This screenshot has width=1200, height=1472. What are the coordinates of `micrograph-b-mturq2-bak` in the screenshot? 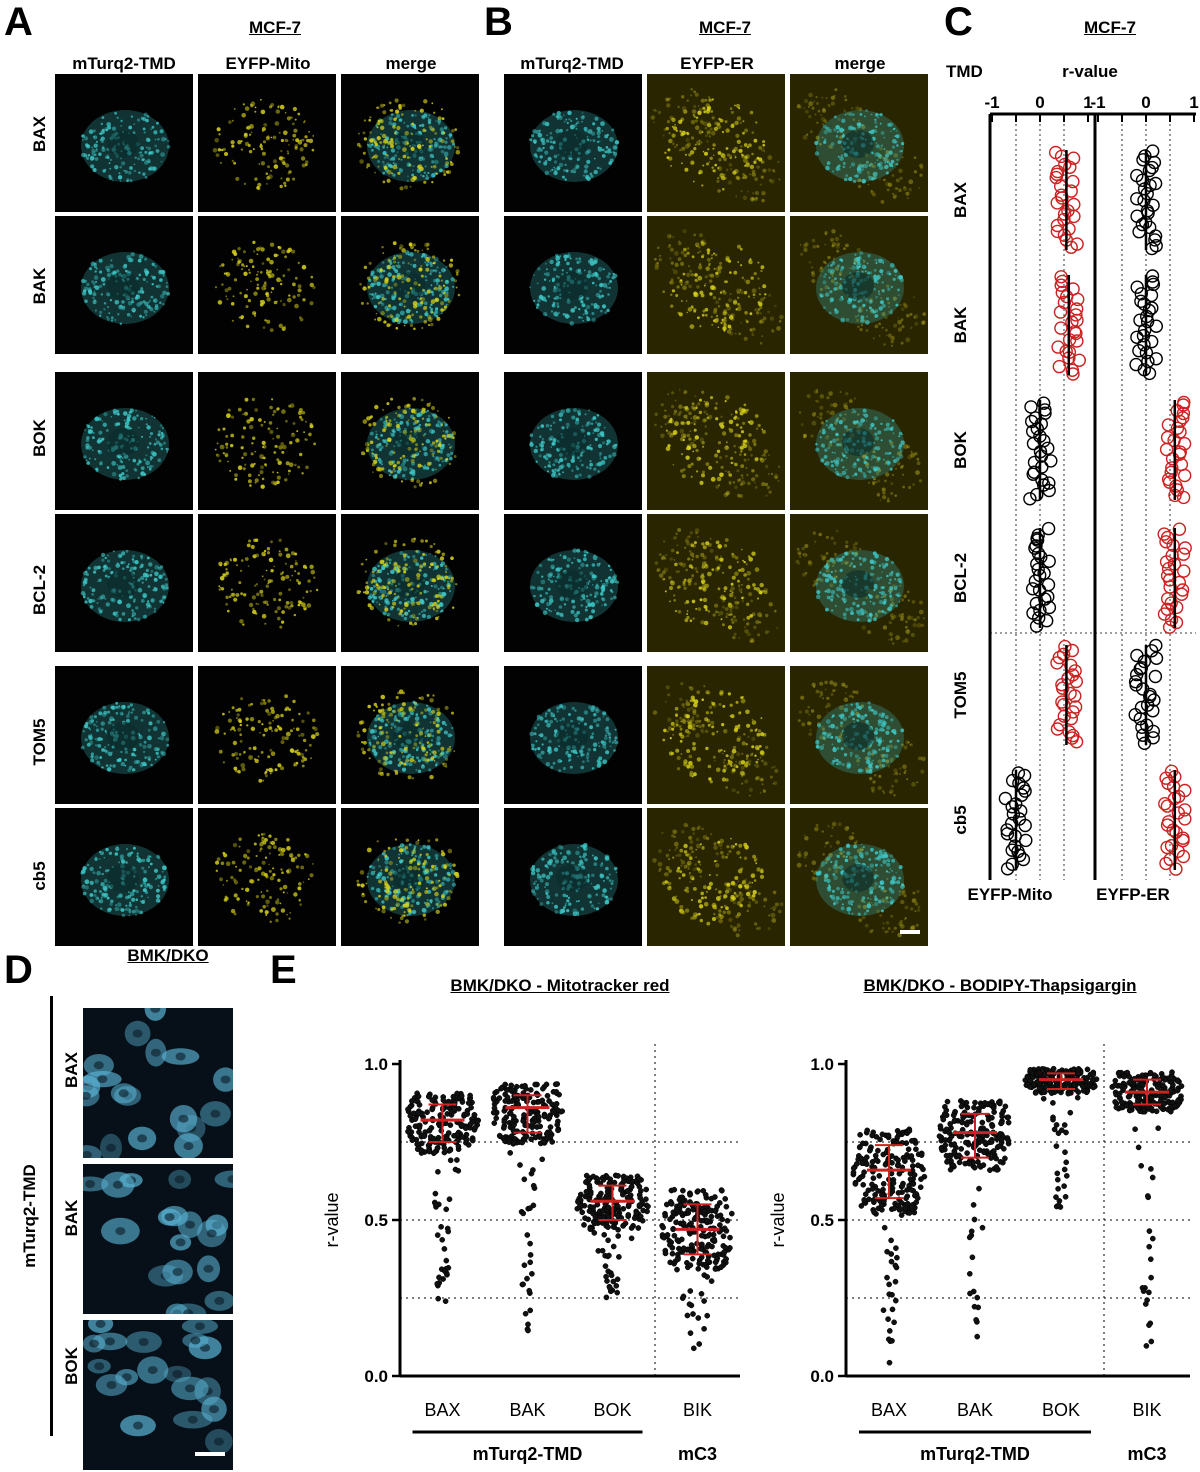 It's located at (573, 285).